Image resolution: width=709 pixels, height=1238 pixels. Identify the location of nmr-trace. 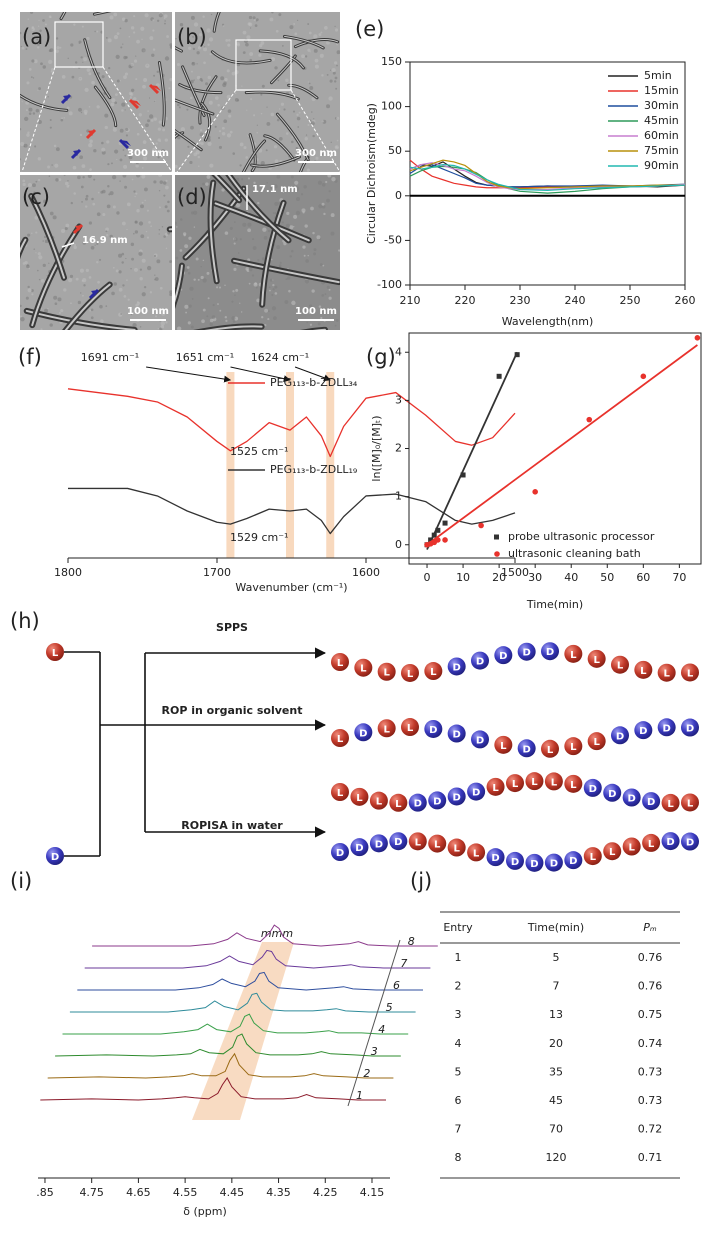
(228, 1045).